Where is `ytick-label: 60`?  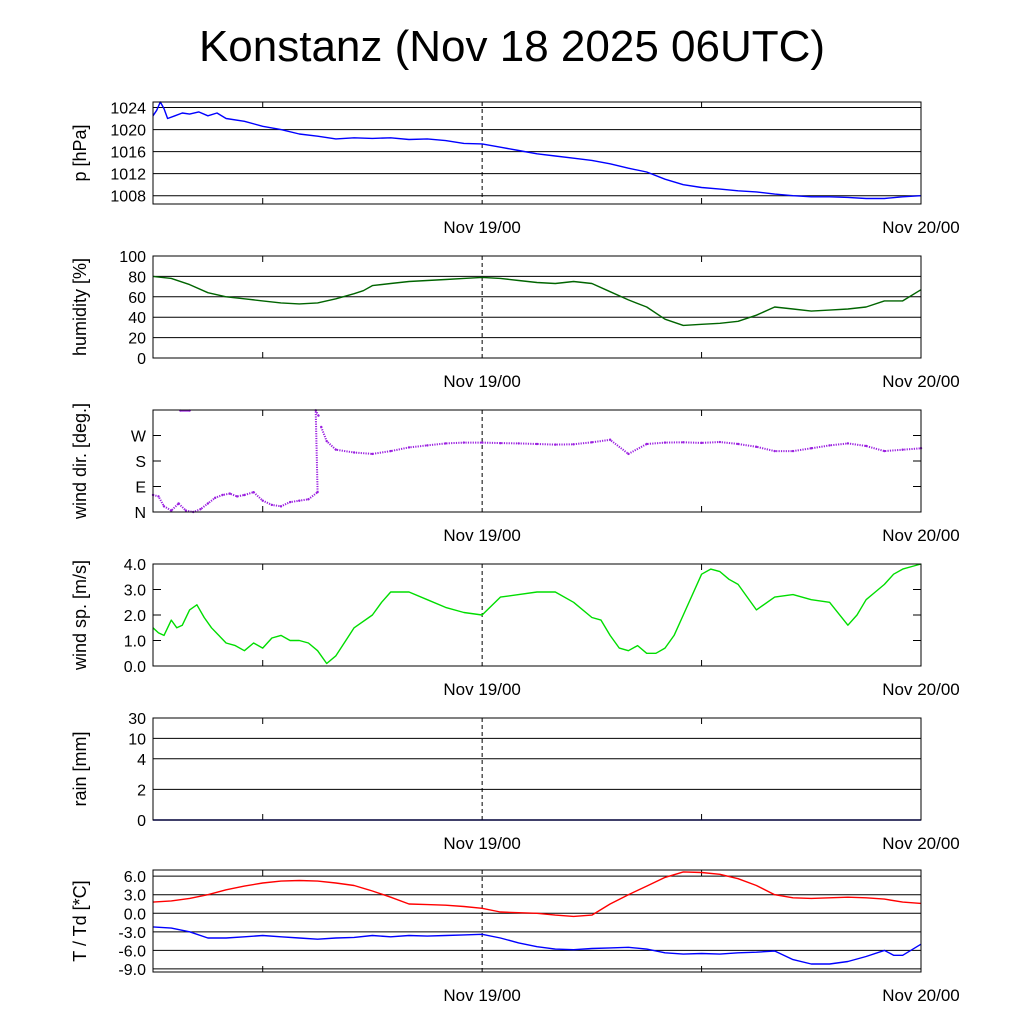
ytick-label: 60 is located at coordinates (137, 298).